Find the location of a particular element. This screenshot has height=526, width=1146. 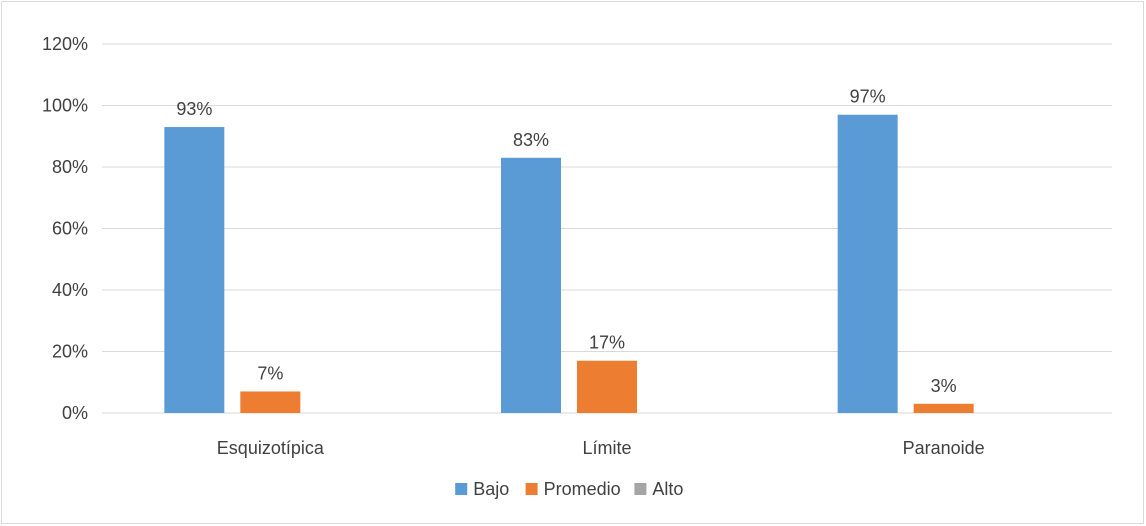

y-tick-label: 40% is located at coordinates (70, 290).